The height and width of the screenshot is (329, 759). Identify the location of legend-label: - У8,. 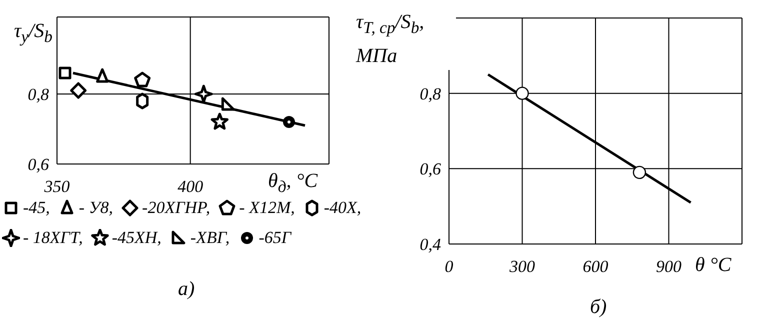
(96, 208).